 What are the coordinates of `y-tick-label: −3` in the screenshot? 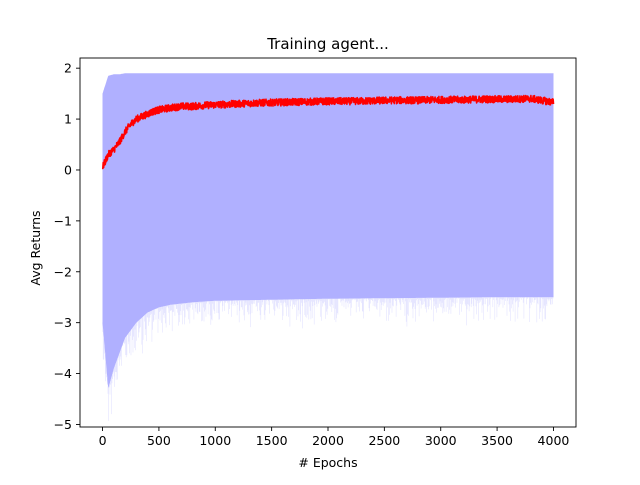 It's located at (63, 322).